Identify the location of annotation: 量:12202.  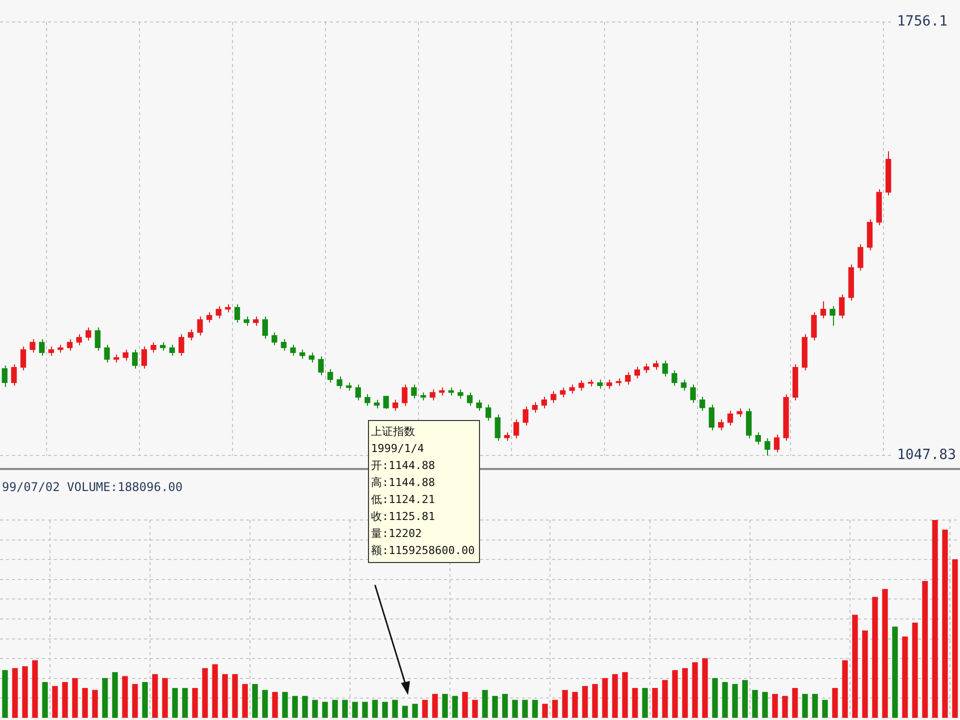
(397, 534).